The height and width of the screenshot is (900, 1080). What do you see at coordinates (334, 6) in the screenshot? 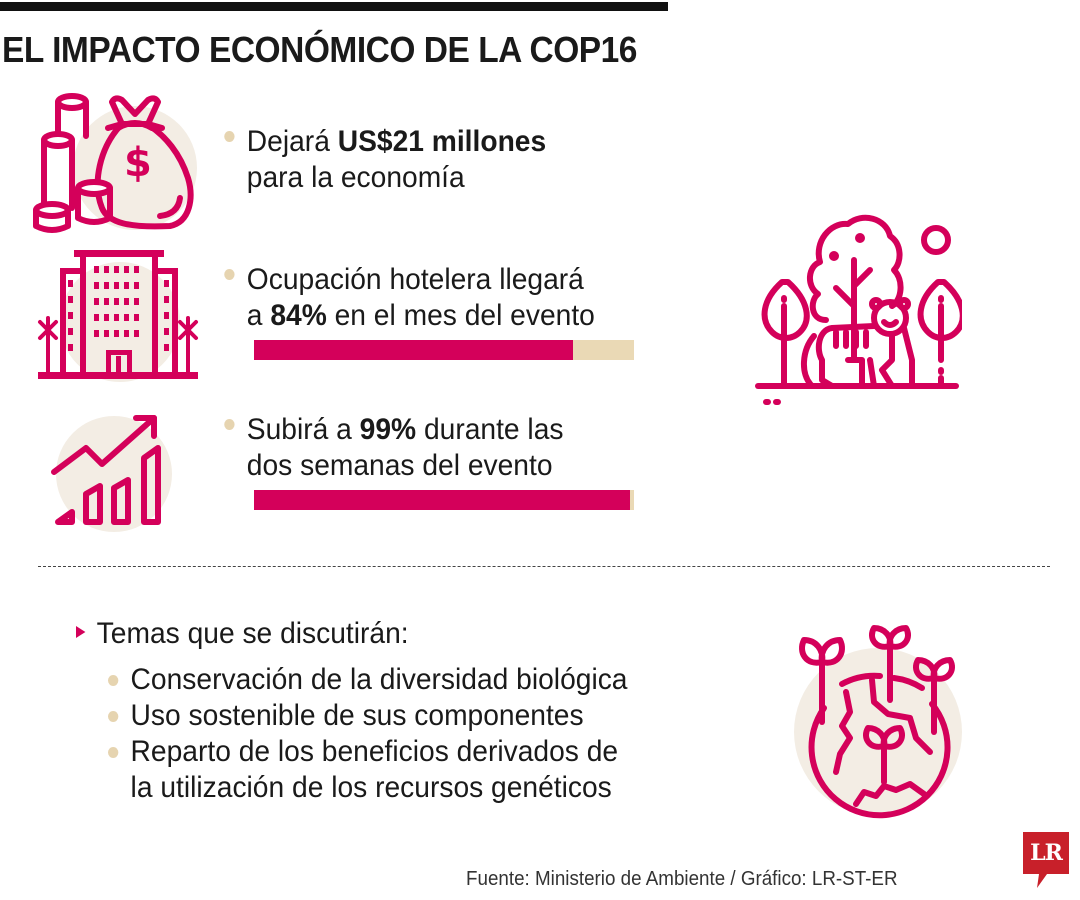
I see `top-rule` at bounding box center [334, 6].